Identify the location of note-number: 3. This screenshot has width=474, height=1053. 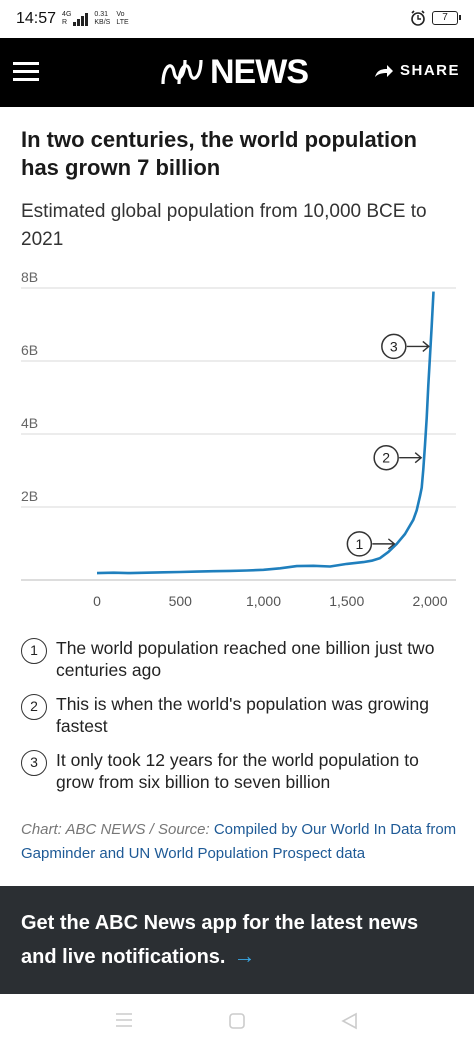
(34, 763).